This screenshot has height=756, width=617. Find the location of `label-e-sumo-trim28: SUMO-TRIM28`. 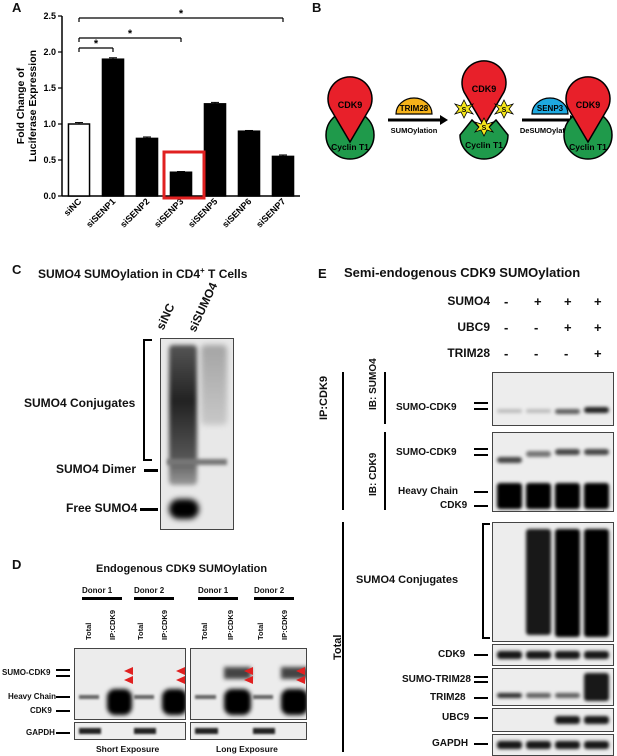

label-e-sumo-trim28: SUMO-TRIM28 is located at coordinates (436, 679).